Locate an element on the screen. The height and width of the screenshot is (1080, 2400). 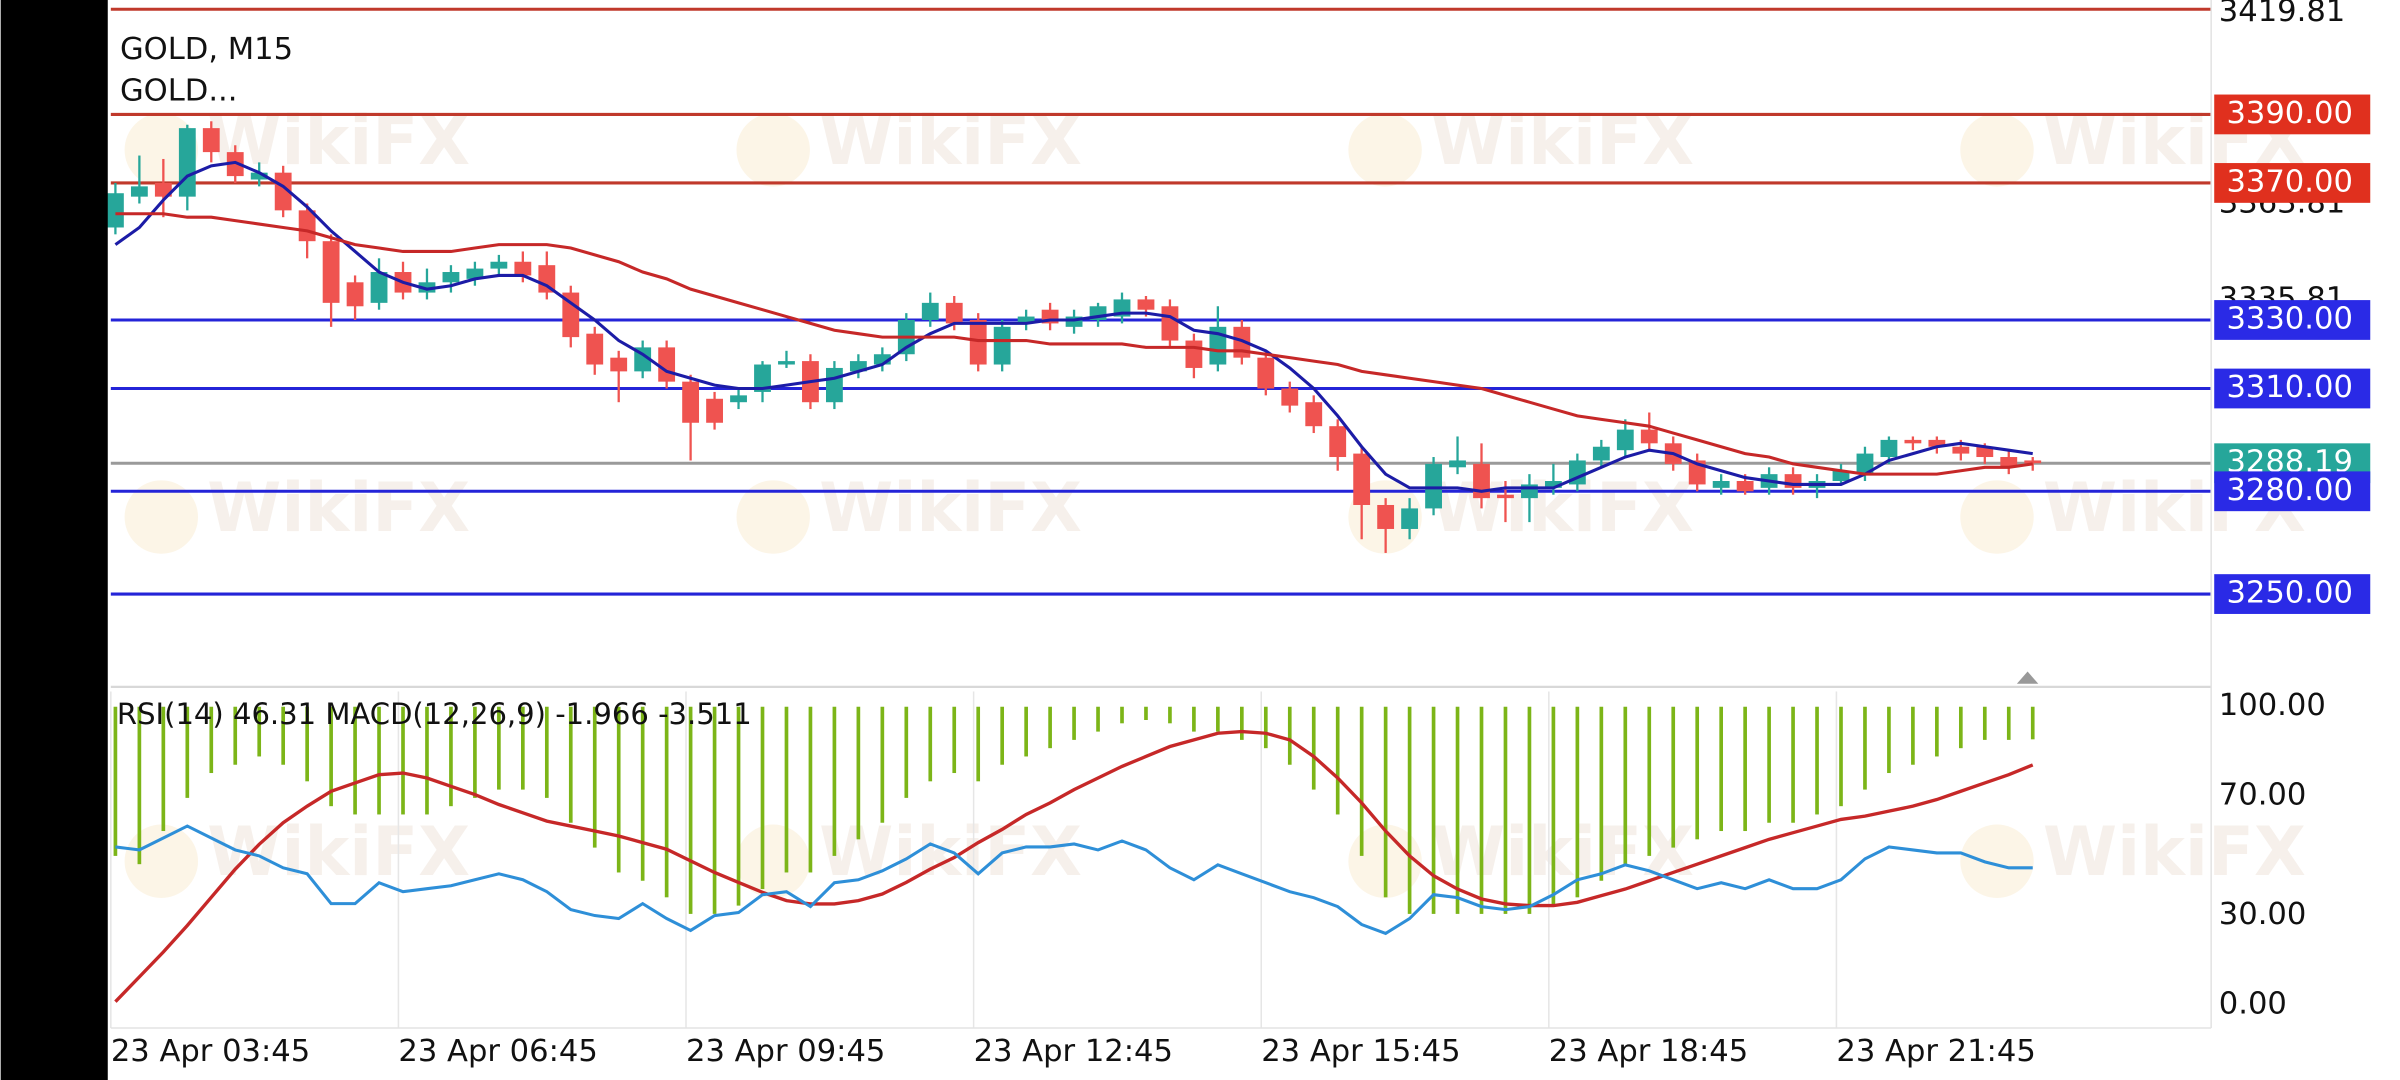
indicator-tick-label: 0.00 is located at coordinates (2253, 1004).